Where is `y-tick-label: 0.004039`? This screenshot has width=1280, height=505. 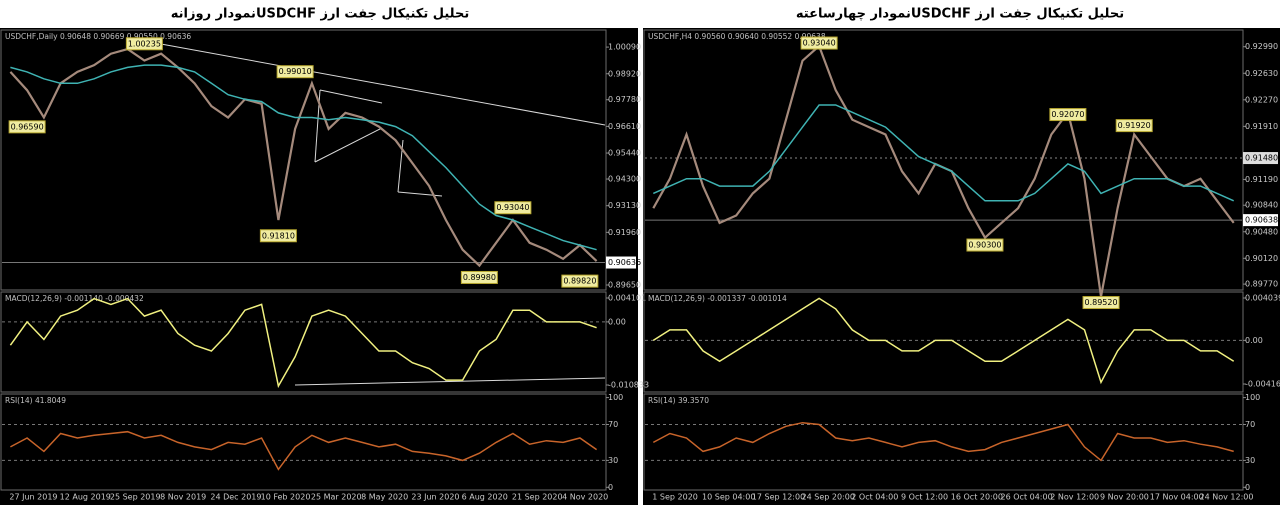 y-tick-label: 0.004039 is located at coordinates (1262, 298).